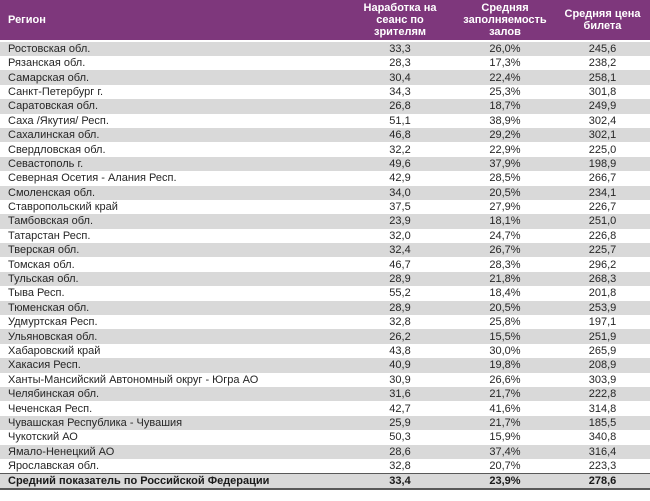  Describe the element at coordinates (400, 91) in the screenshot. I see `cell-viewers-per-session: 34,3` at that location.